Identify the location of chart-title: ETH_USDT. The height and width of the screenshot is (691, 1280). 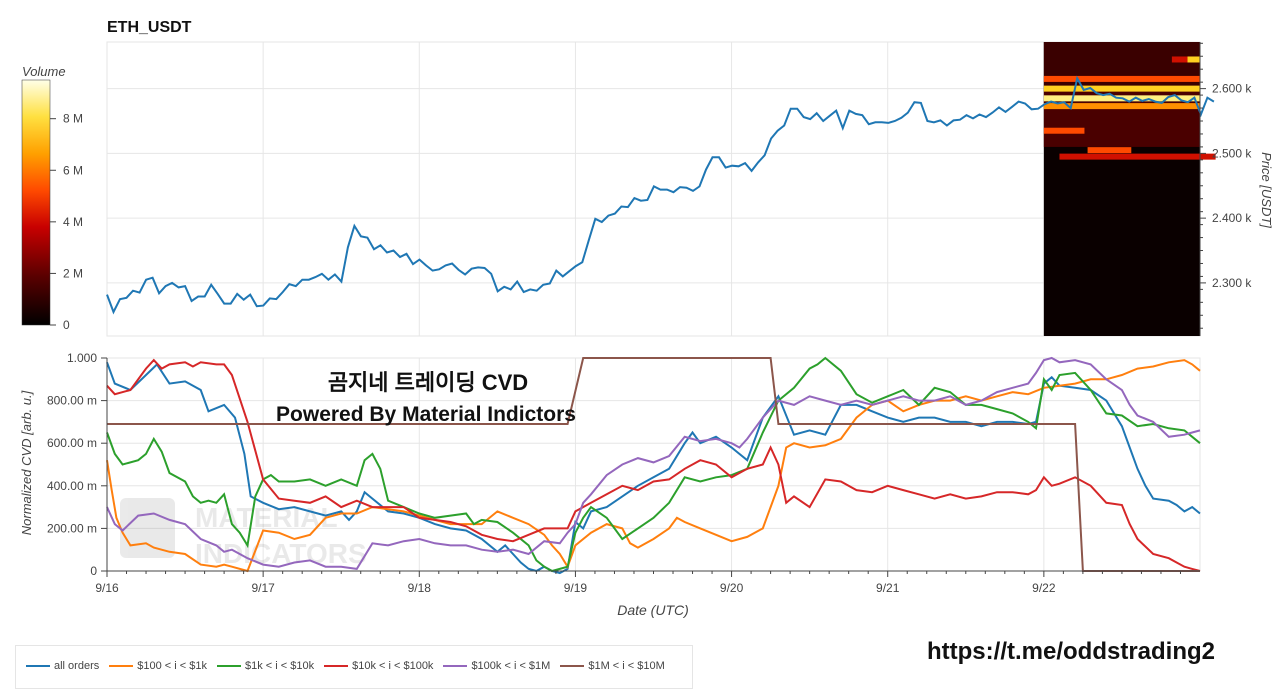
(149, 27).